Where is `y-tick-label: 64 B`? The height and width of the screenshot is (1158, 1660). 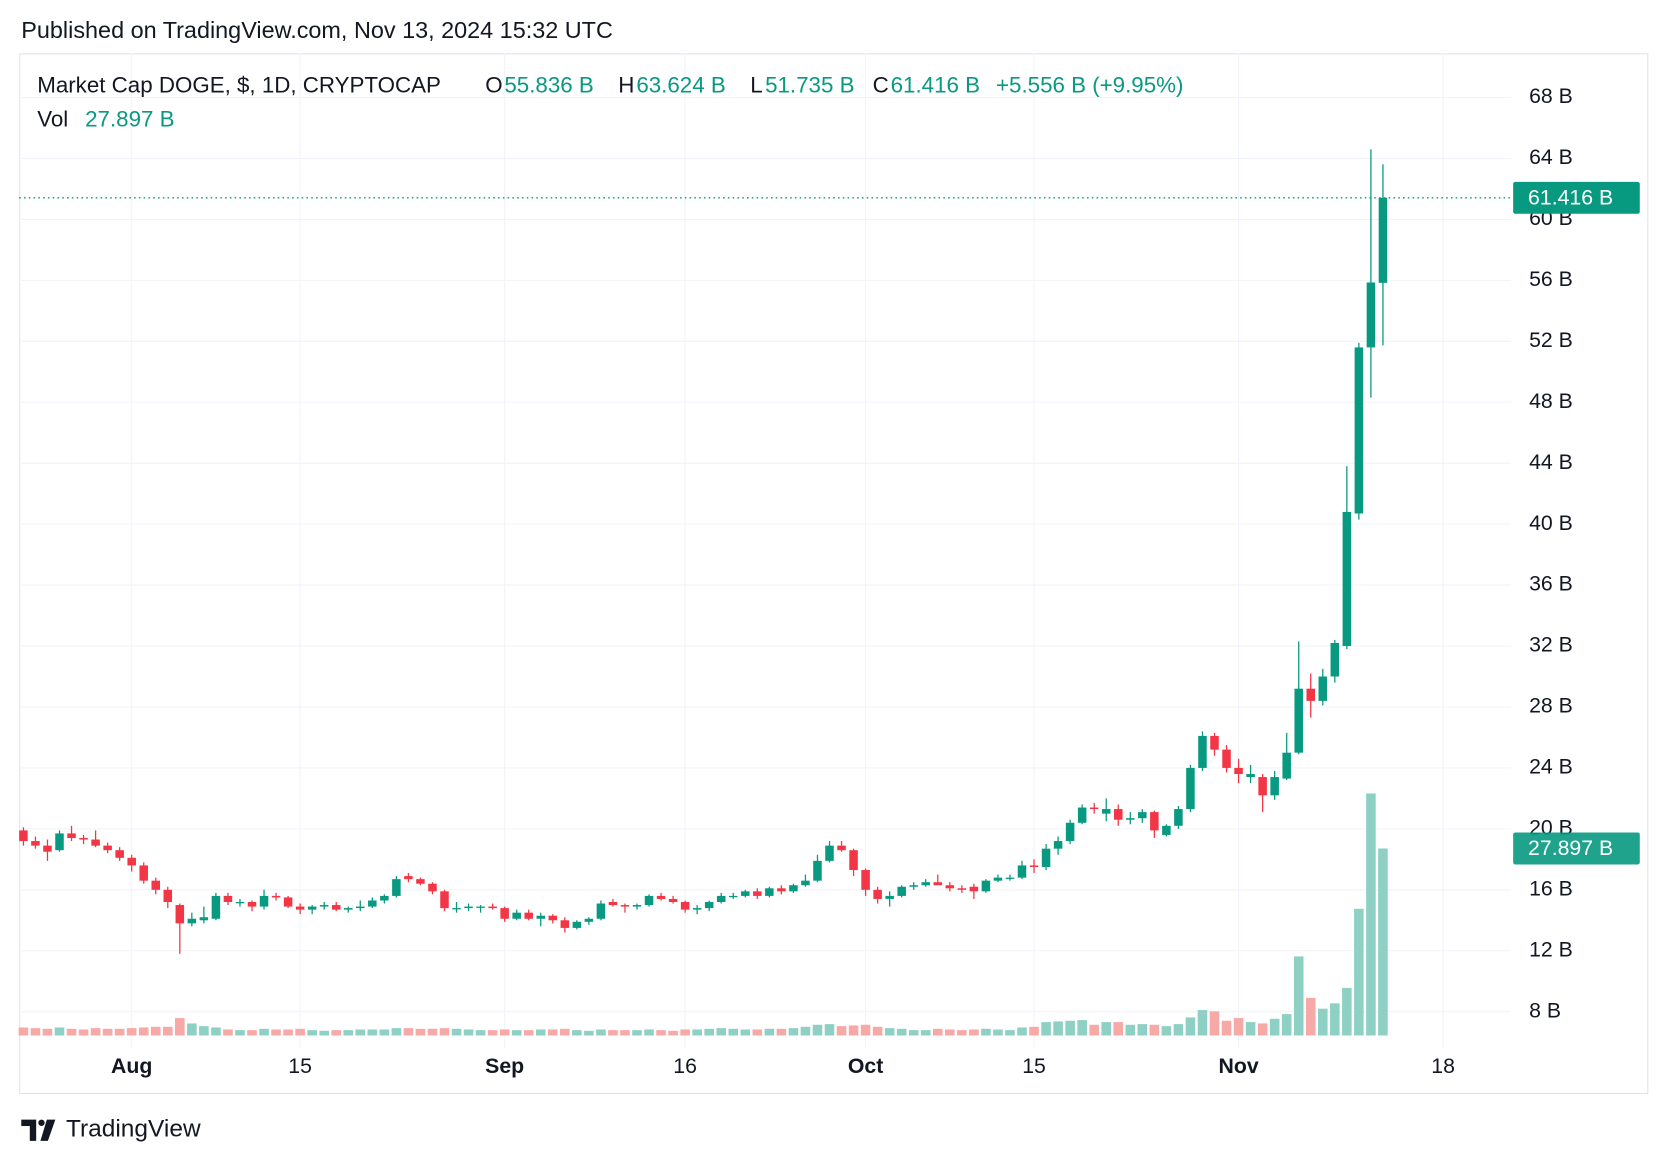 y-tick-label: 64 B is located at coordinates (1551, 157).